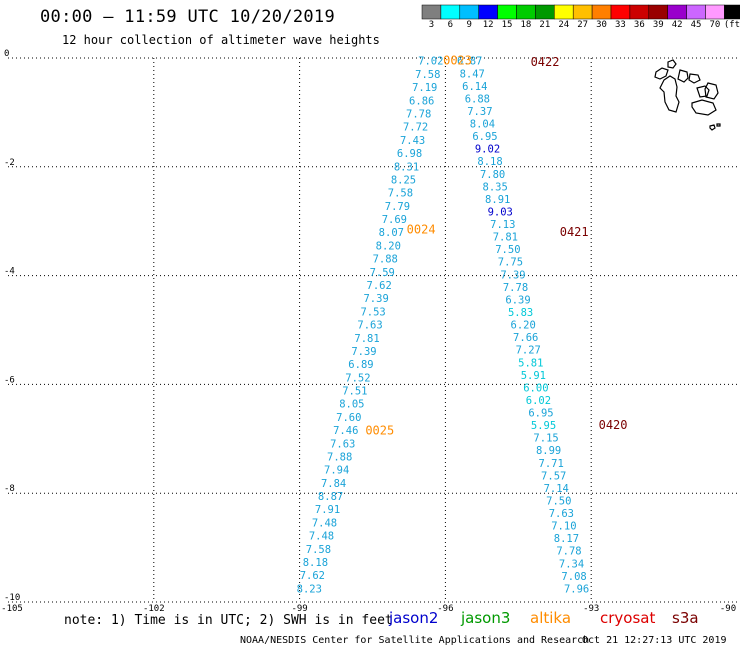 The height and width of the screenshot is (650, 740). I want to click on pass-number-label: 0024, so click(421, 229).